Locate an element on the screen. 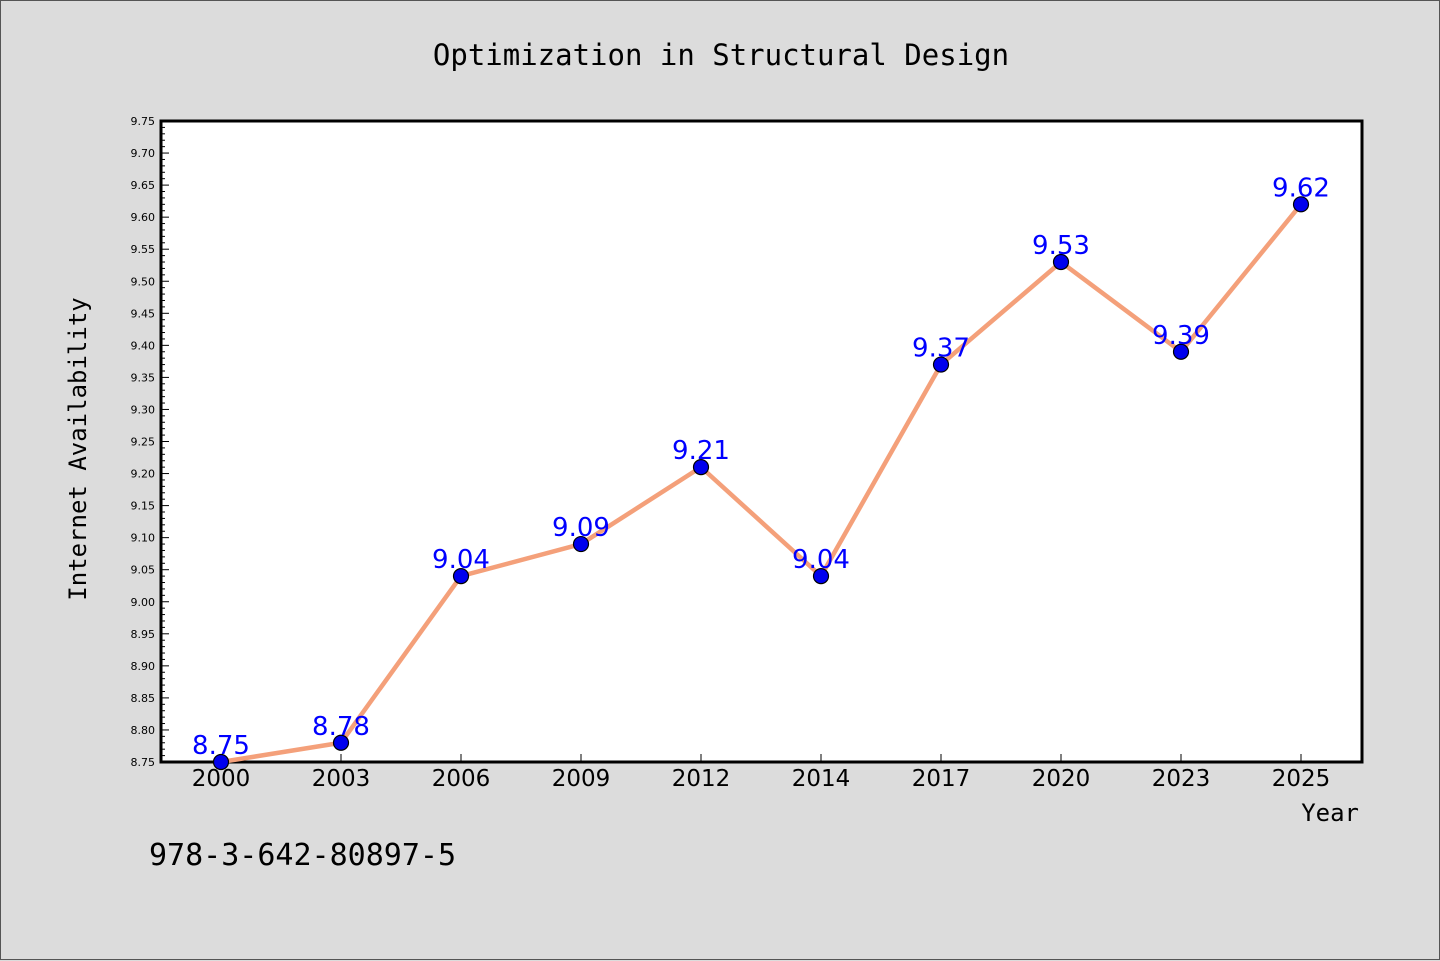 Image resolution: width=1440 pixels, height=961 pixels. data-label: 9.39 is located at coordinates (1181, 336).